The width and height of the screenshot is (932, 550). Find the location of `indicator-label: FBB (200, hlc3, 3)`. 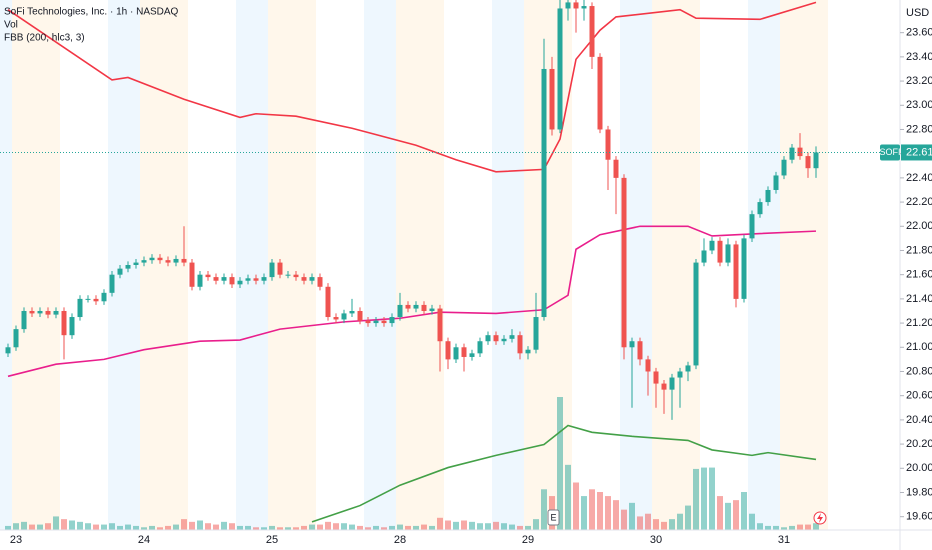

indicator-label: FBB (200, hlc3, 3) is located at coordinates (44, 38).